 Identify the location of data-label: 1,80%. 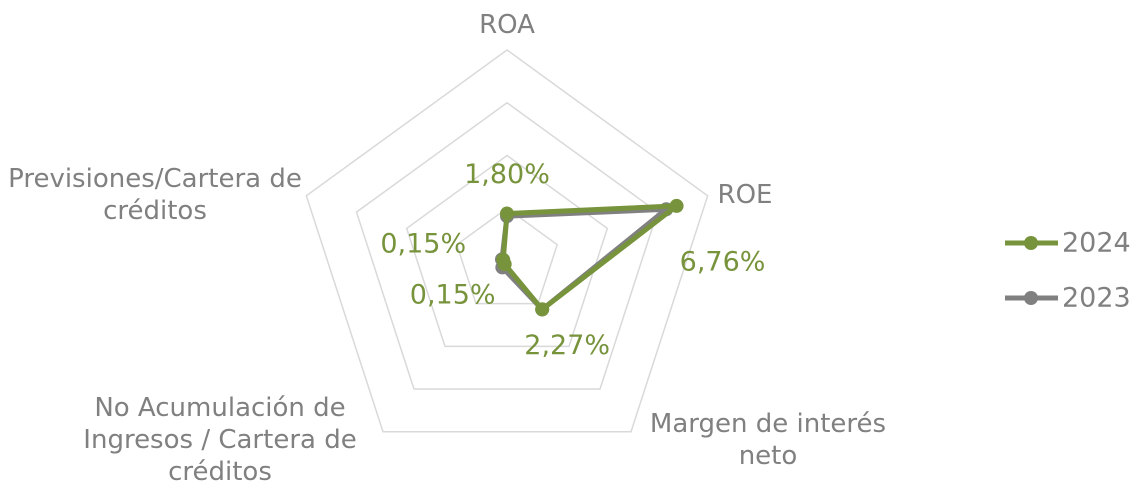
(507, 174).